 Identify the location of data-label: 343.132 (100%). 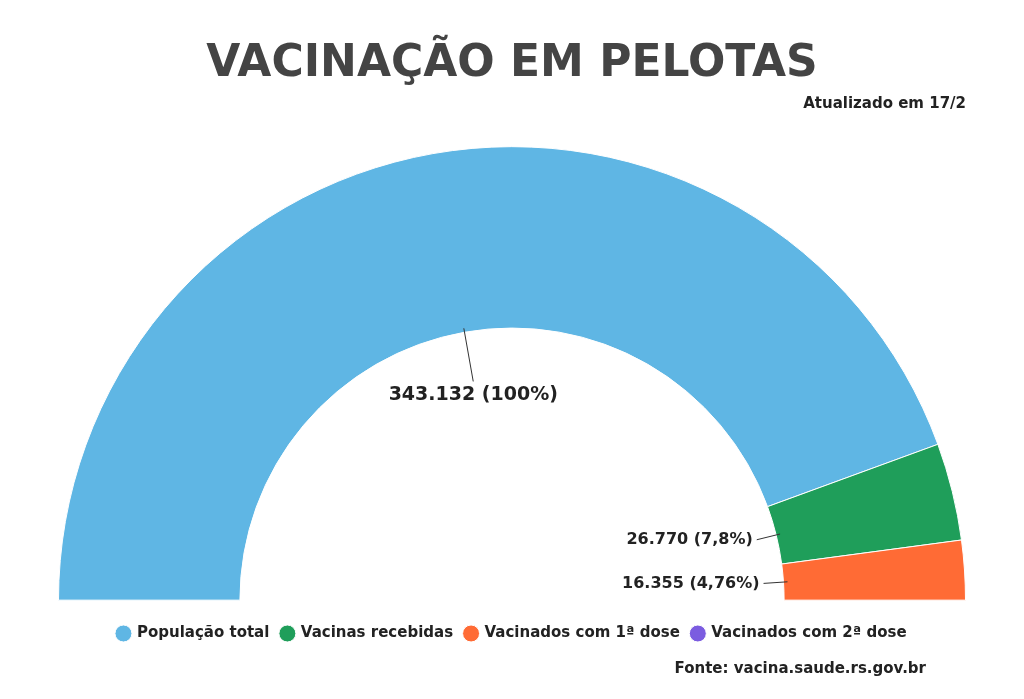
(473, 393).